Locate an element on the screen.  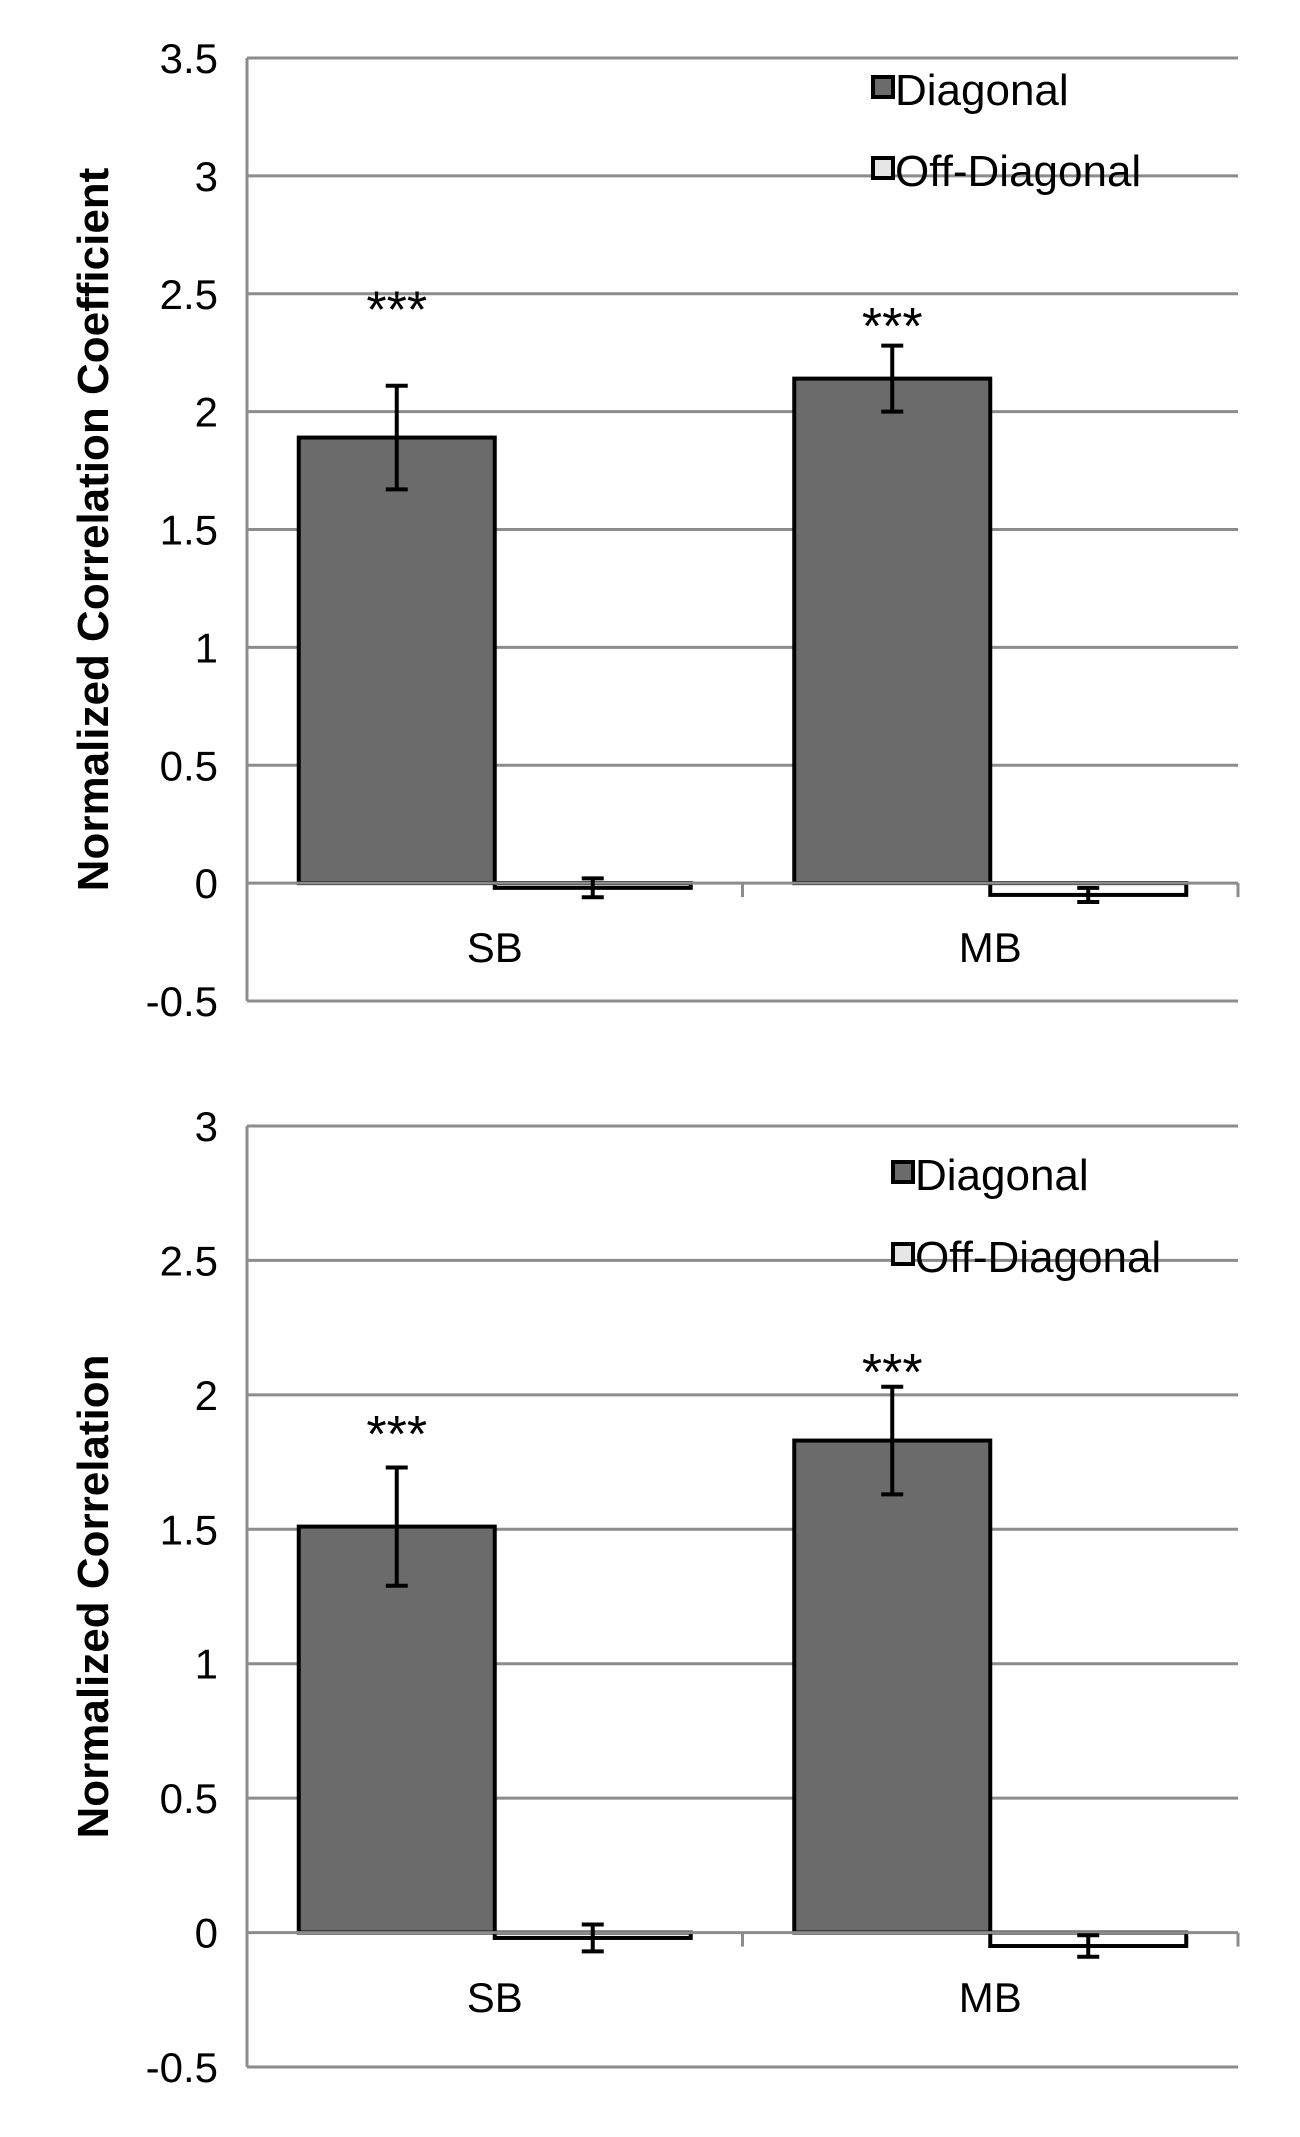
y-axis-title: Normalized Correlation is located at coordinates (93, 1596).